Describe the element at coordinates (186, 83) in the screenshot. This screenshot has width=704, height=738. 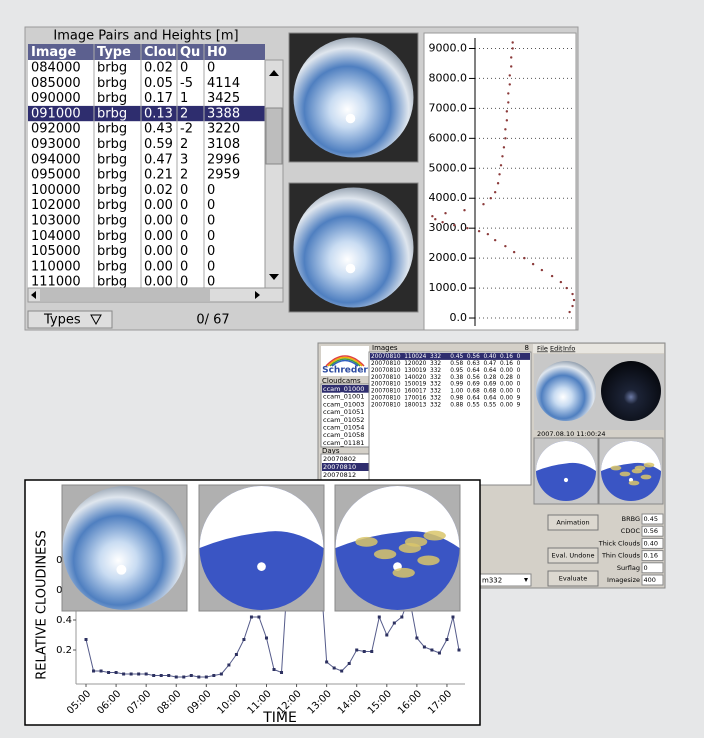
I see `table-cell: -5` at that location.